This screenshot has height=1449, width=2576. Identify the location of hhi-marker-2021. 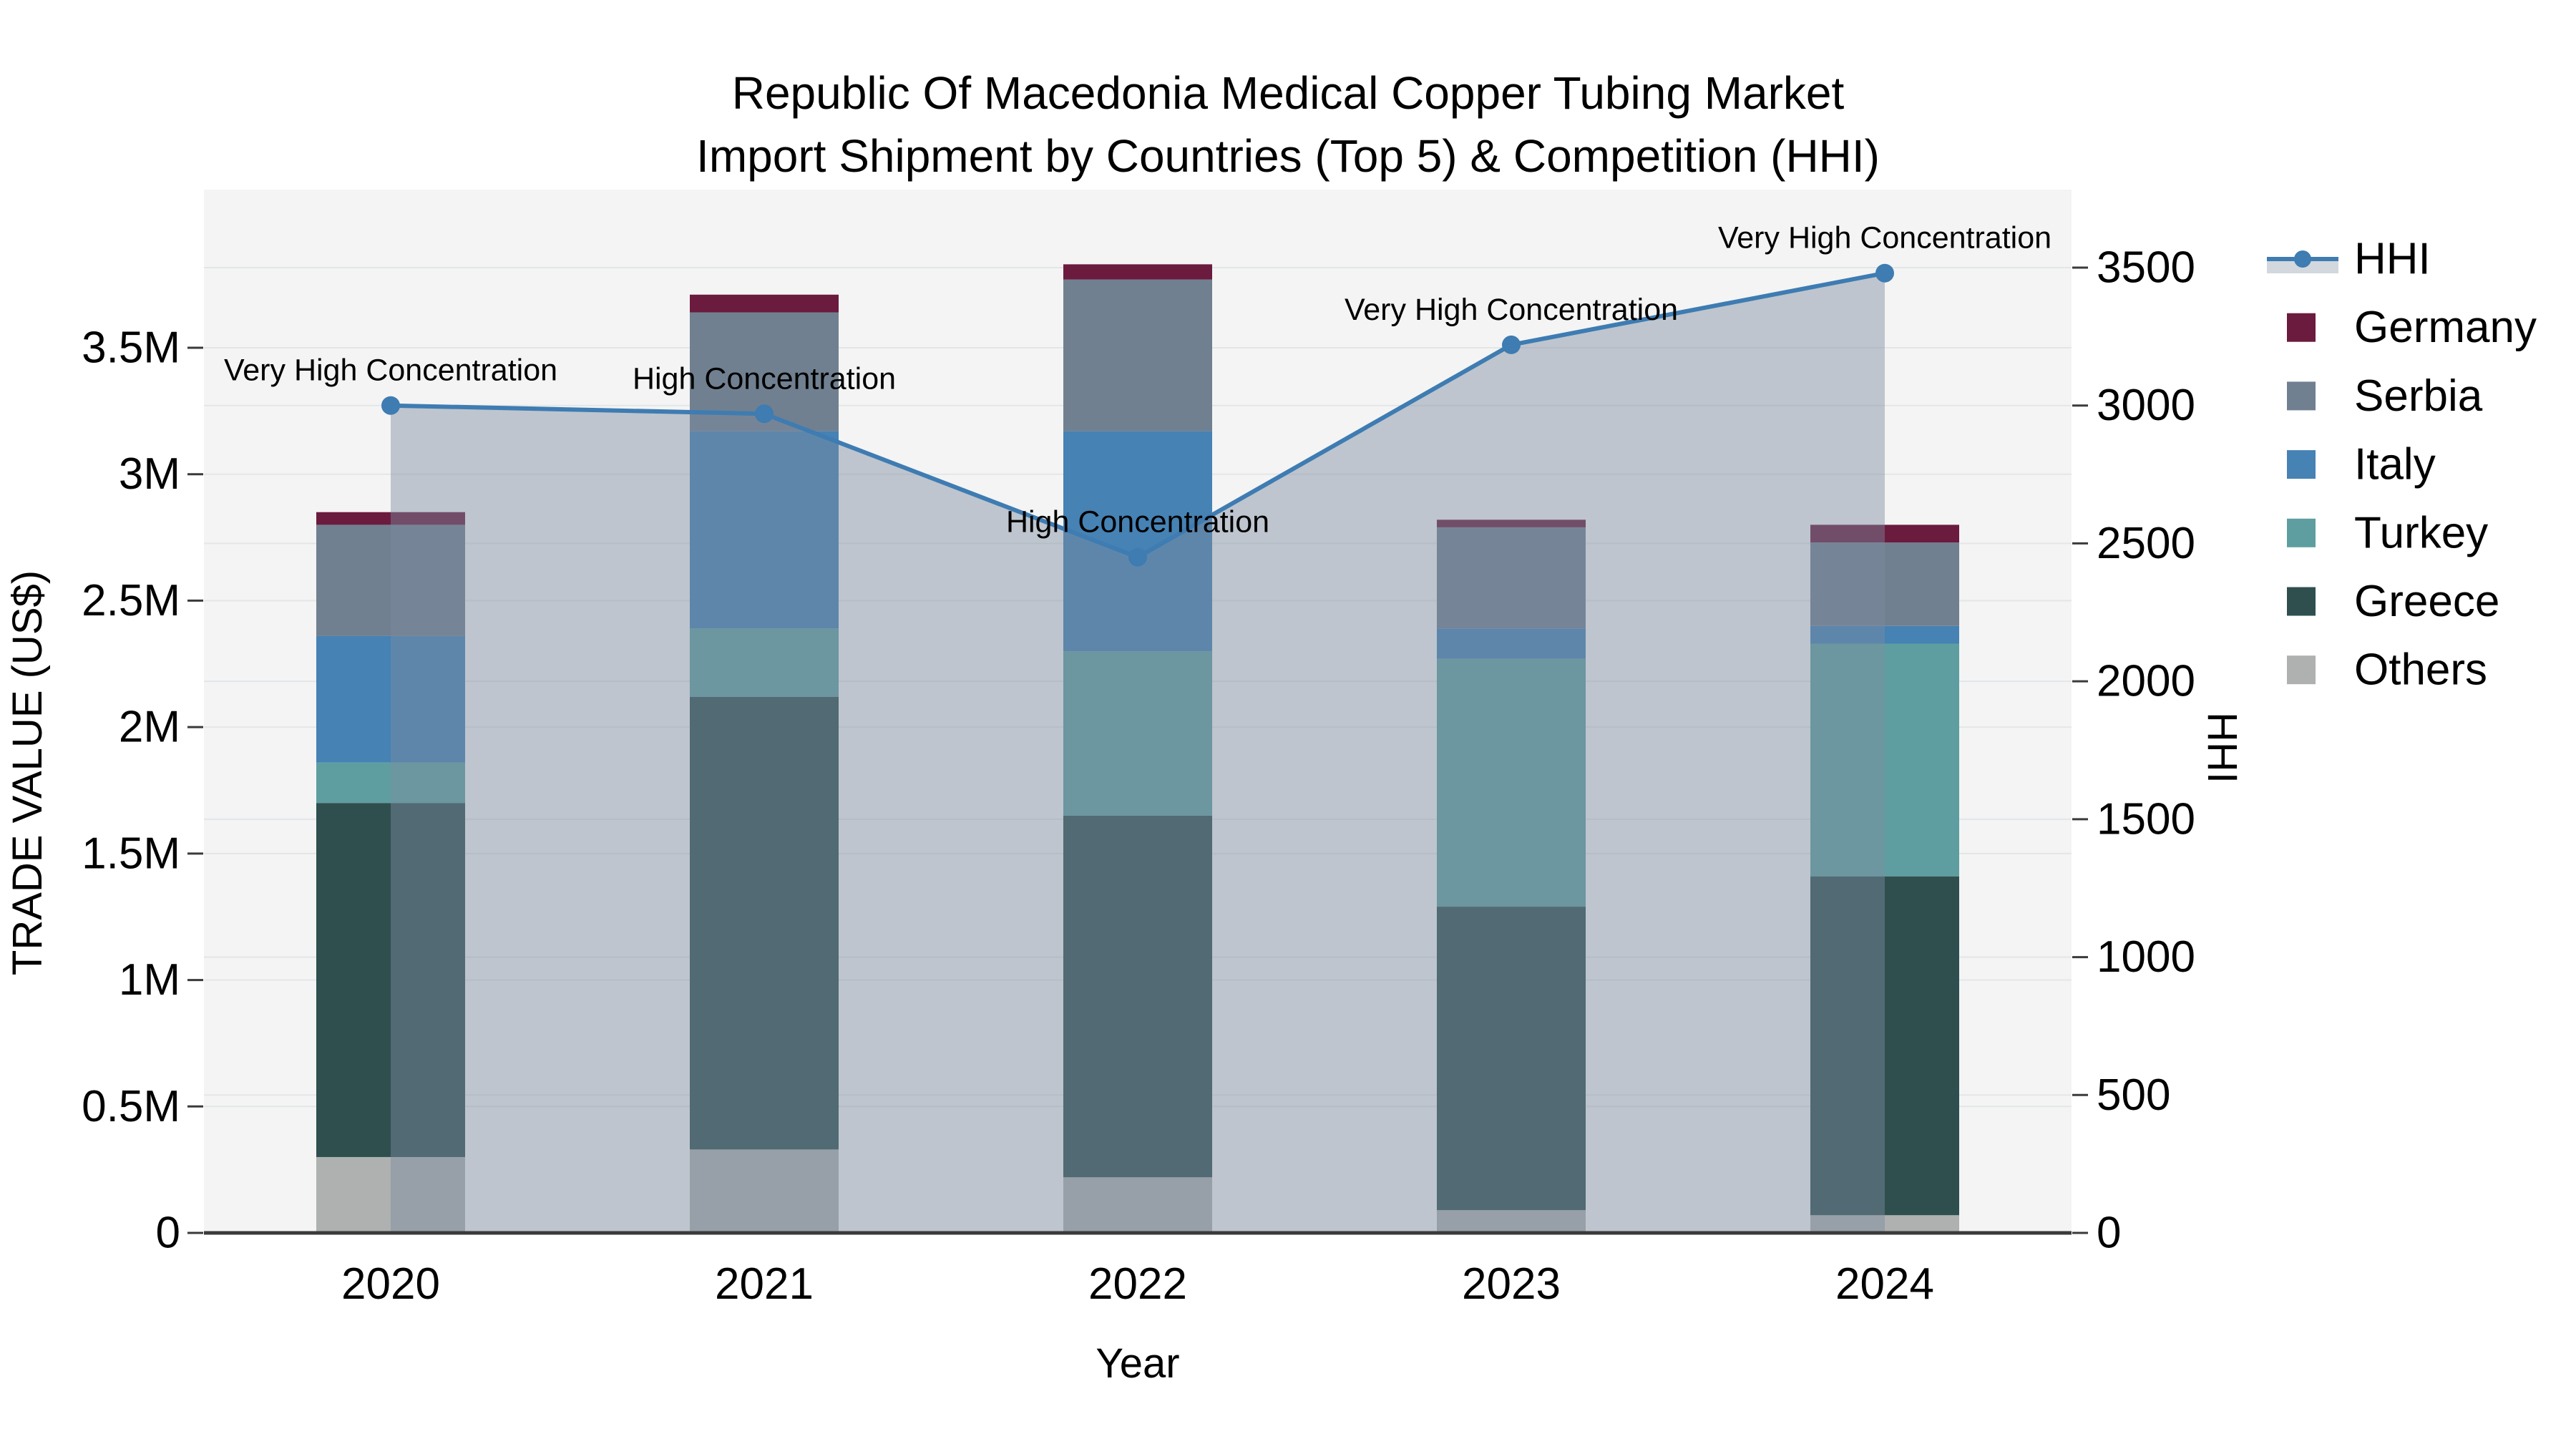
(764, 414).